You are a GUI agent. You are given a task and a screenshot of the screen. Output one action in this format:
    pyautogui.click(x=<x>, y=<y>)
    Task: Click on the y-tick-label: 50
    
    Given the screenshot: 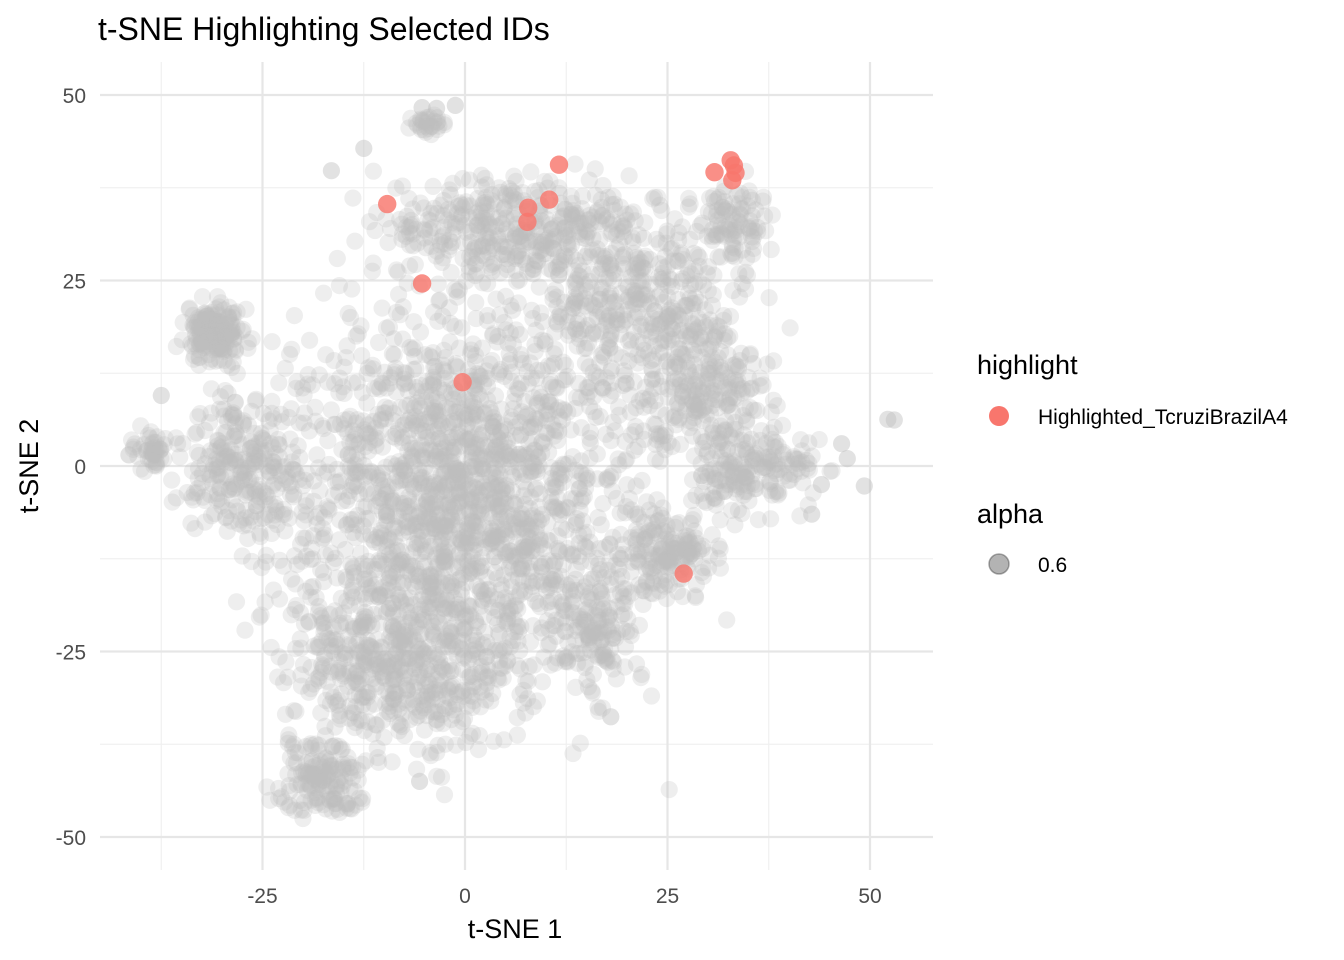 What is the action you would take?
    pyautogui.click(x=74, y=96)
    